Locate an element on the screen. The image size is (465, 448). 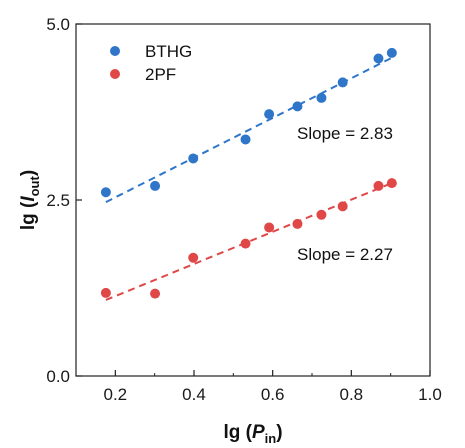
legend-marker-bthg is located at coordinates (115, 51).